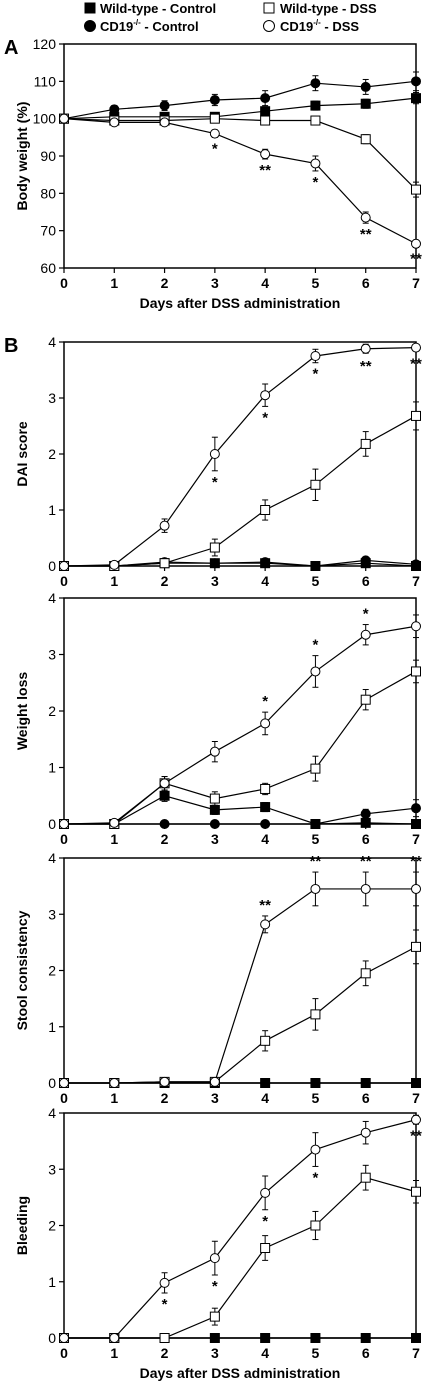  I want to click on y-axis-label: Bleeding, so click(22, 1225).